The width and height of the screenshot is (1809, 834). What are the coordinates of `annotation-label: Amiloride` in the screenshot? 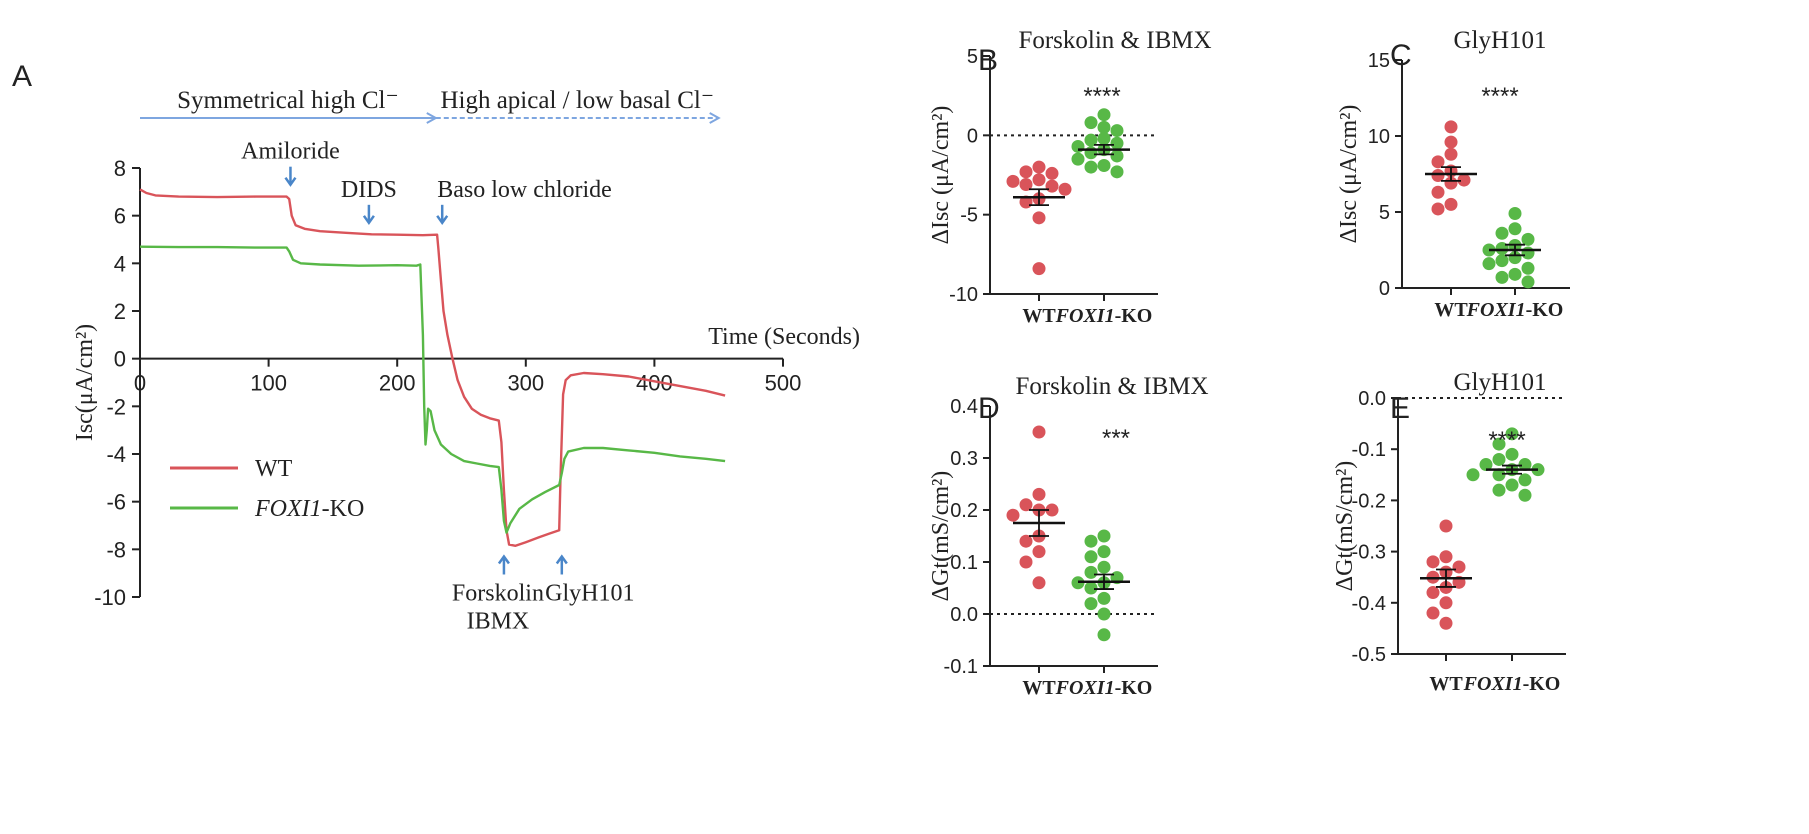 It's located at (290, 152).